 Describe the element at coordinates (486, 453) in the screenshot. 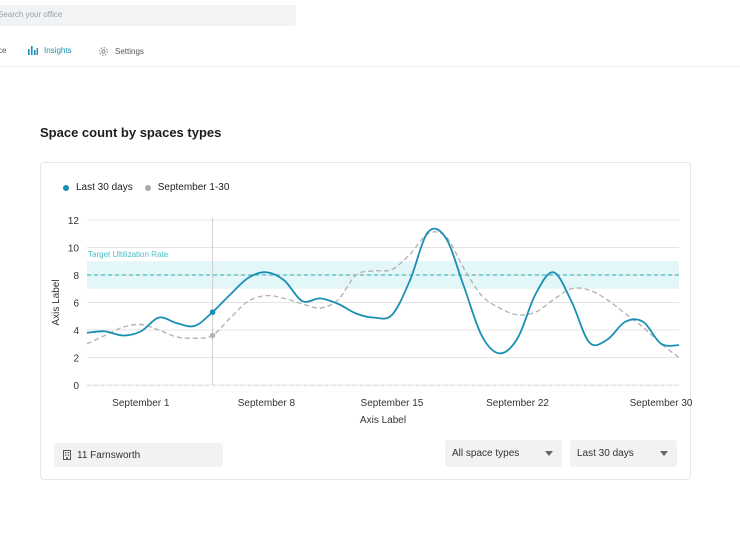

I see `space-type-value: All space types` at that location.